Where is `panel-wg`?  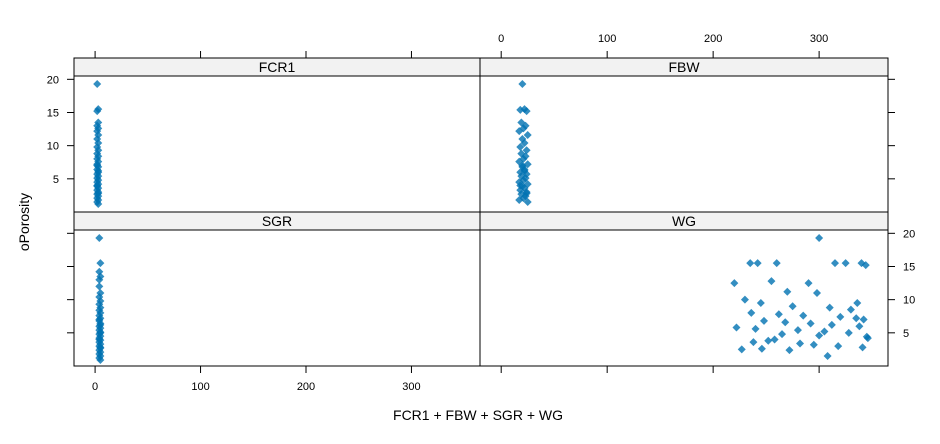
panel-wg is located at coordinates (684, 298).